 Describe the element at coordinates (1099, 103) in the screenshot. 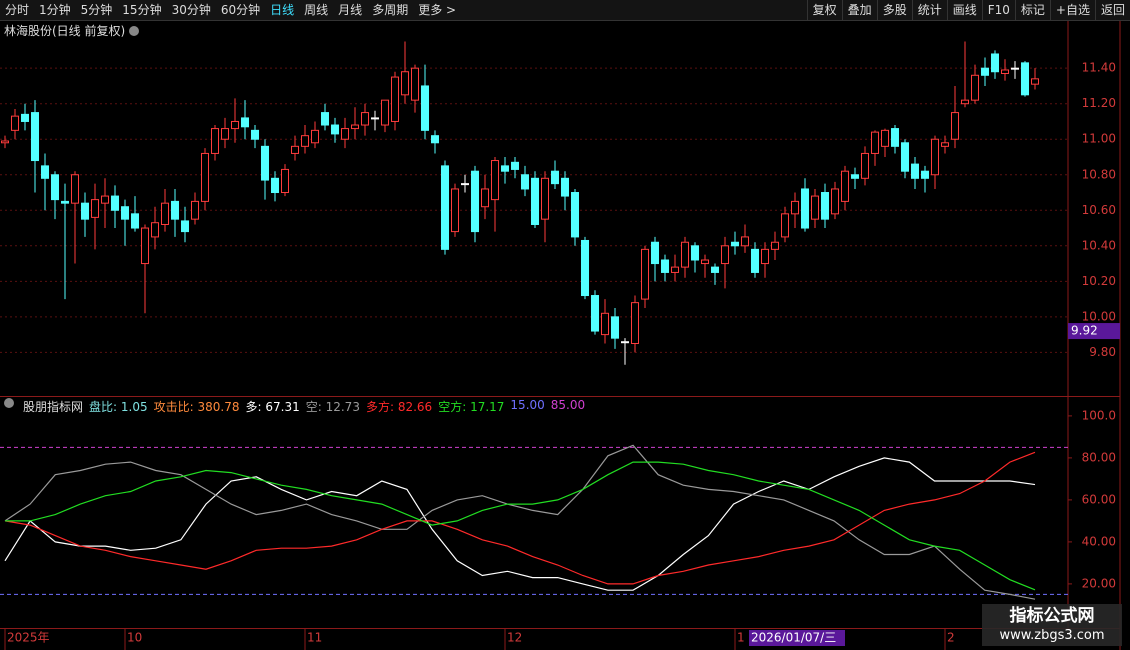

I see `y-tick-label: 11.20` at that location.